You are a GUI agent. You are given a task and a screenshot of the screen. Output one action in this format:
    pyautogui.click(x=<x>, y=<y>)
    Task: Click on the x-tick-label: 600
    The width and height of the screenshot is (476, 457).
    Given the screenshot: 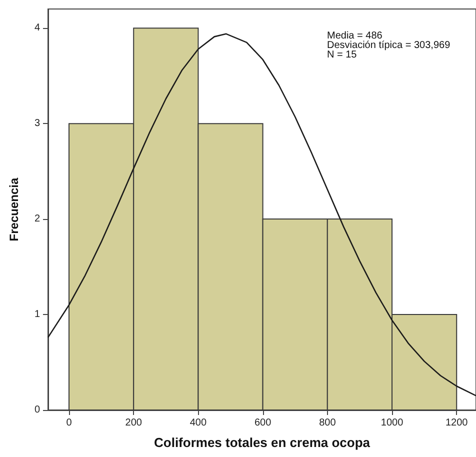 What is the action you would take?
    pyautogui.click(x=263, y=423)
    